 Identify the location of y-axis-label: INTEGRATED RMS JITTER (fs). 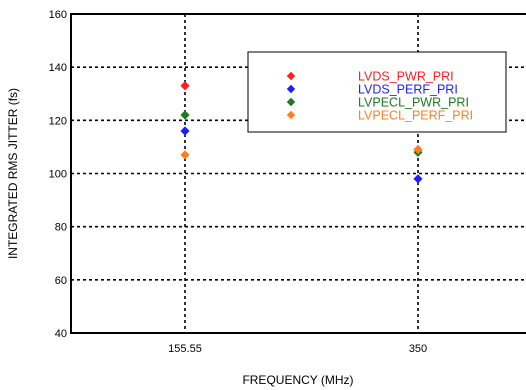
(13, 173).